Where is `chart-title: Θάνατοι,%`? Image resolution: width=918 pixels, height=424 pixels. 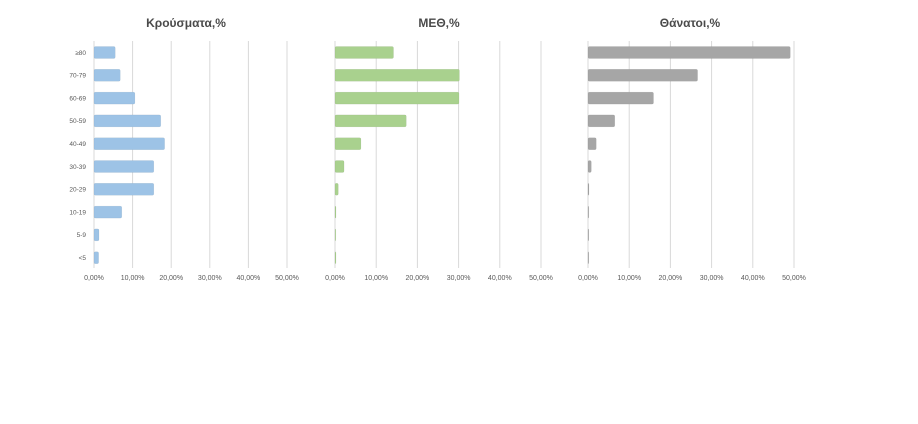
chart-title: Θάνατοι,% is located at coordinates (690, 23).